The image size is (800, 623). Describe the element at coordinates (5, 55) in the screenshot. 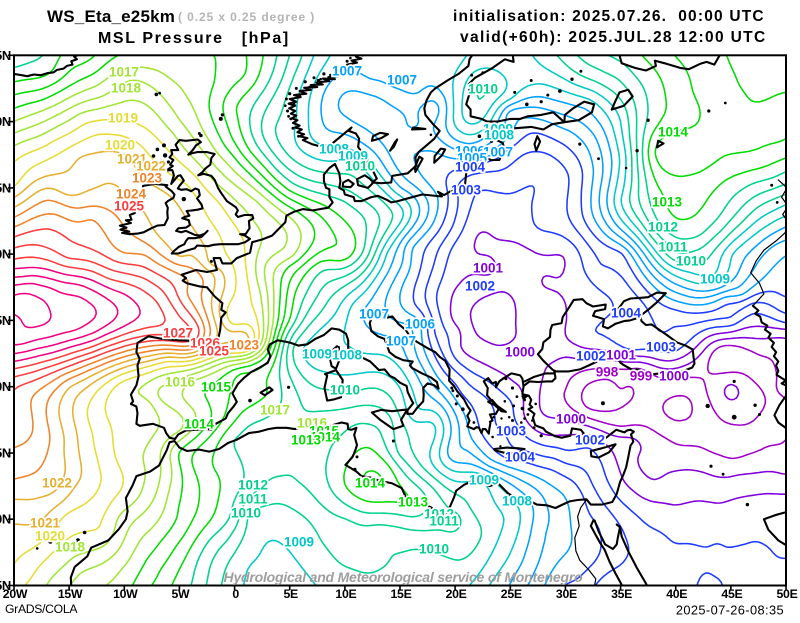

I see `svg-text: 65N` at that location.